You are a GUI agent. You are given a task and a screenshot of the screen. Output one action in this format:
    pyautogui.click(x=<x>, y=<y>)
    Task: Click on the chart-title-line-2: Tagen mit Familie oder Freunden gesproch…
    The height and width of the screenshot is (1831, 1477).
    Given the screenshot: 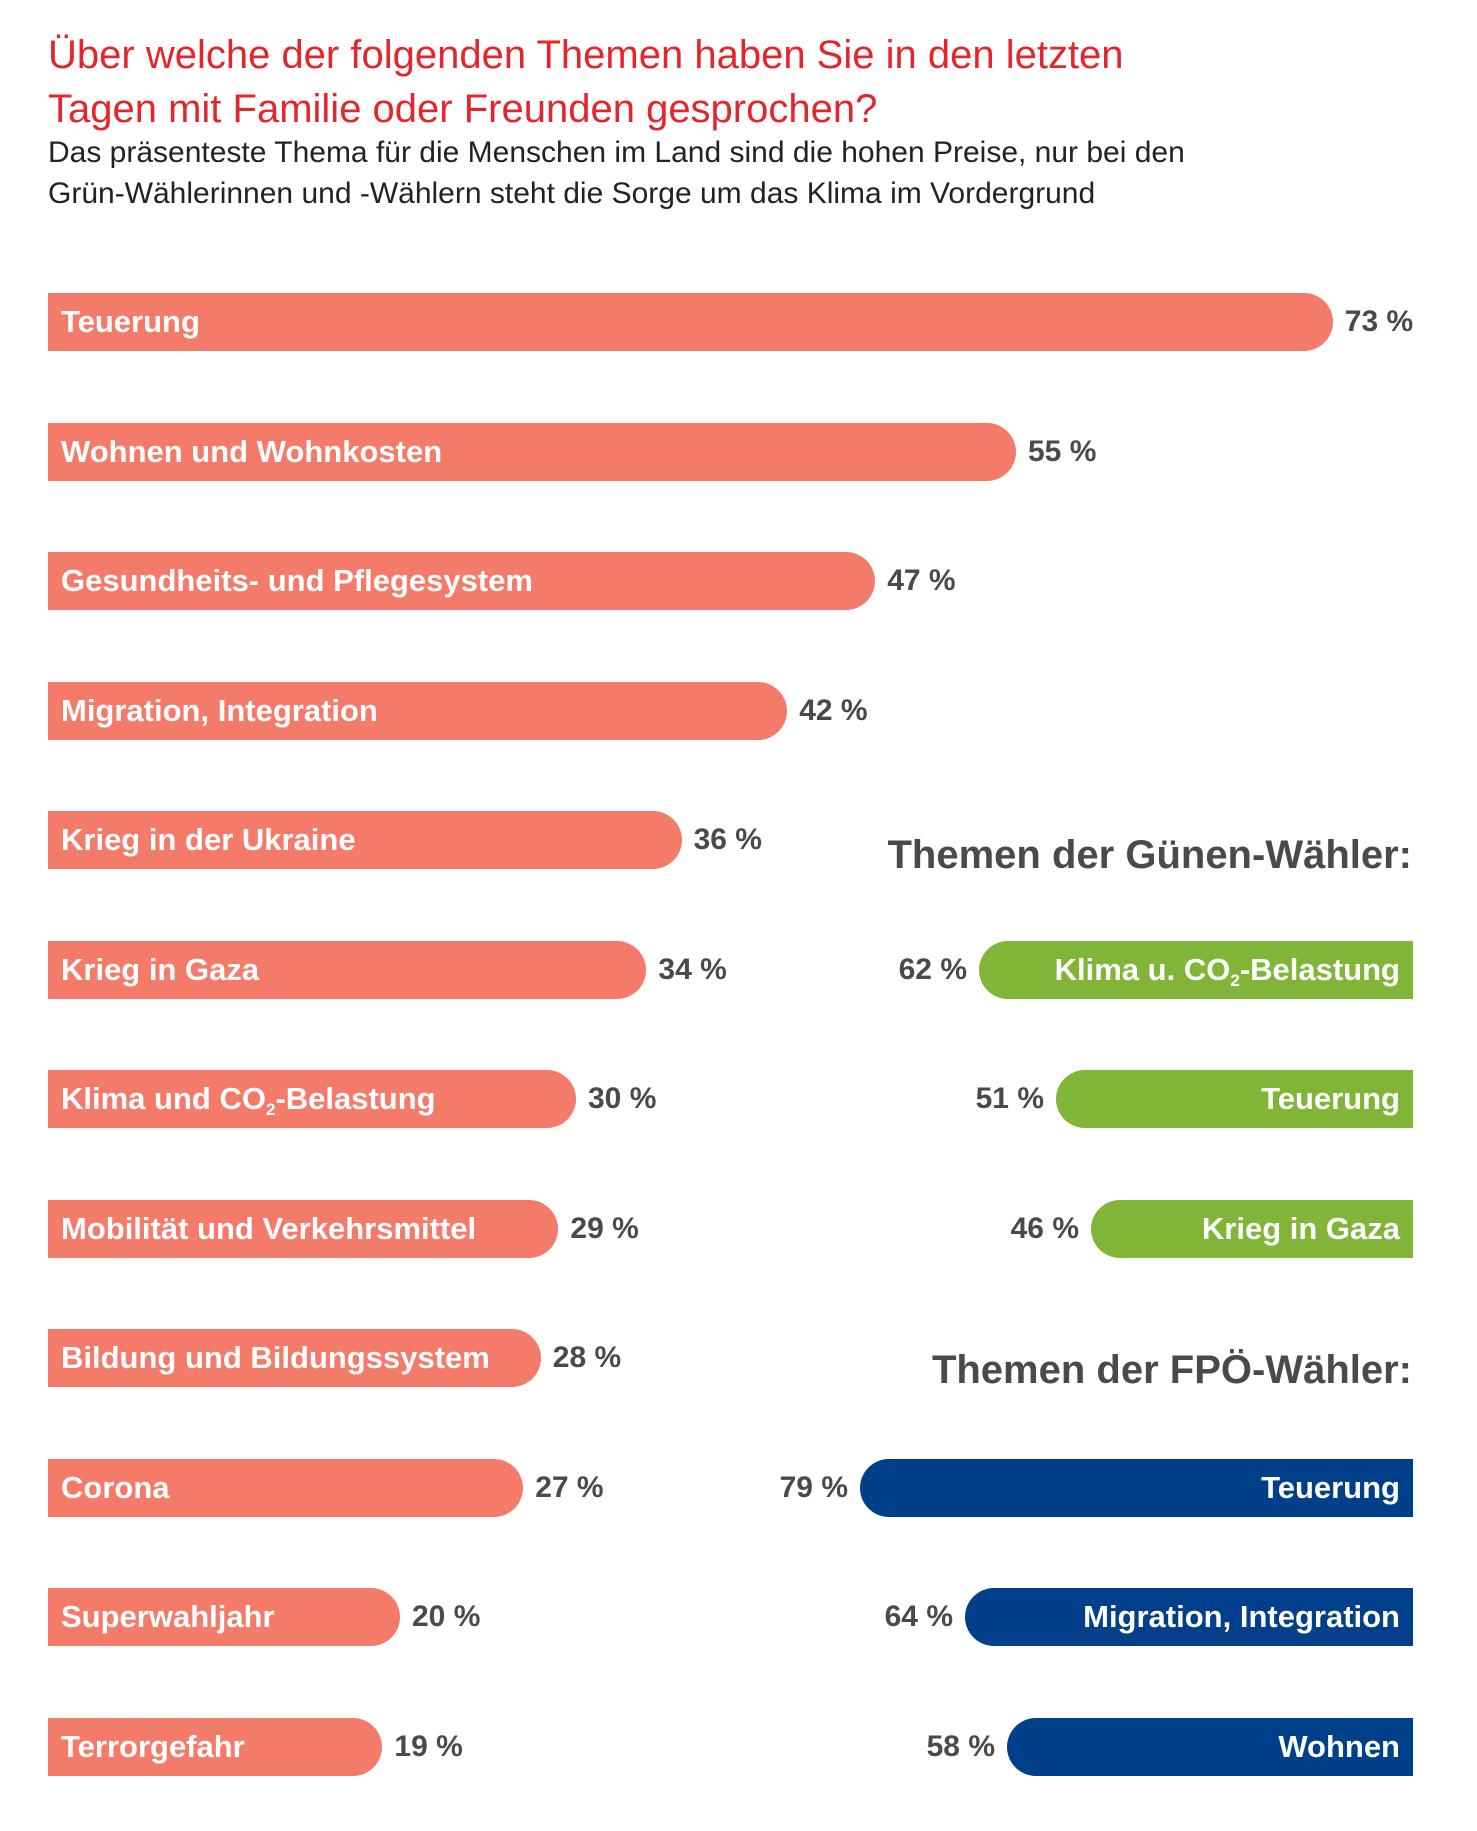 What is the action you would take?
    pyautogui.click(x=463, y=109)
    